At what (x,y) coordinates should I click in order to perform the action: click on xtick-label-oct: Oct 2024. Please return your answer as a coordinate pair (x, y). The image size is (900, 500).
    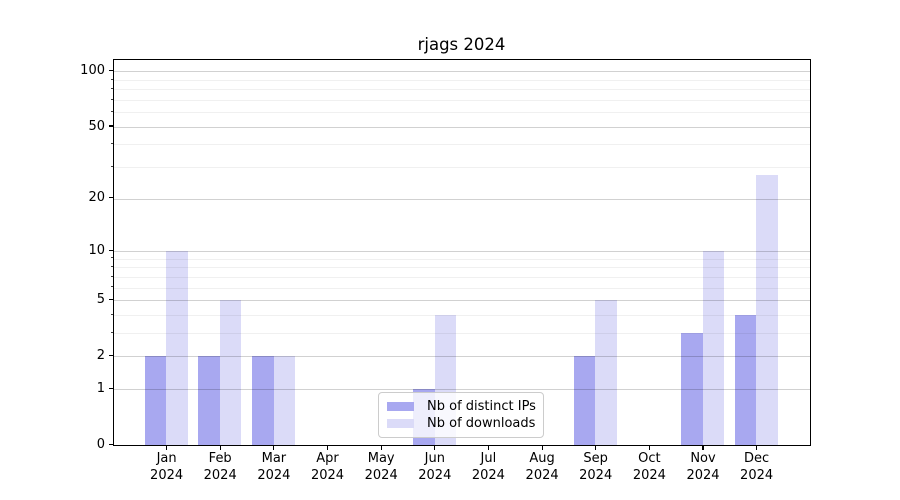
    Looking at the image, I should click on (649, 467).